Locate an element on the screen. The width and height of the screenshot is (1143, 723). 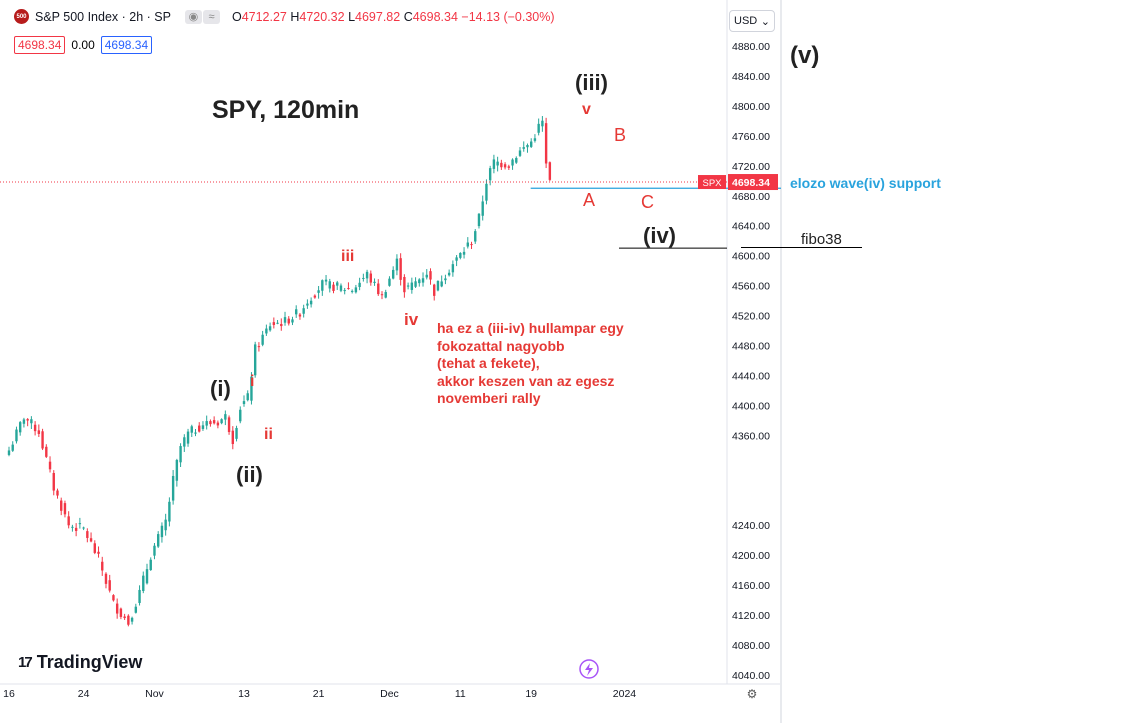
fibo38-annotation: fibo38 is located at coordinates (821, 239).